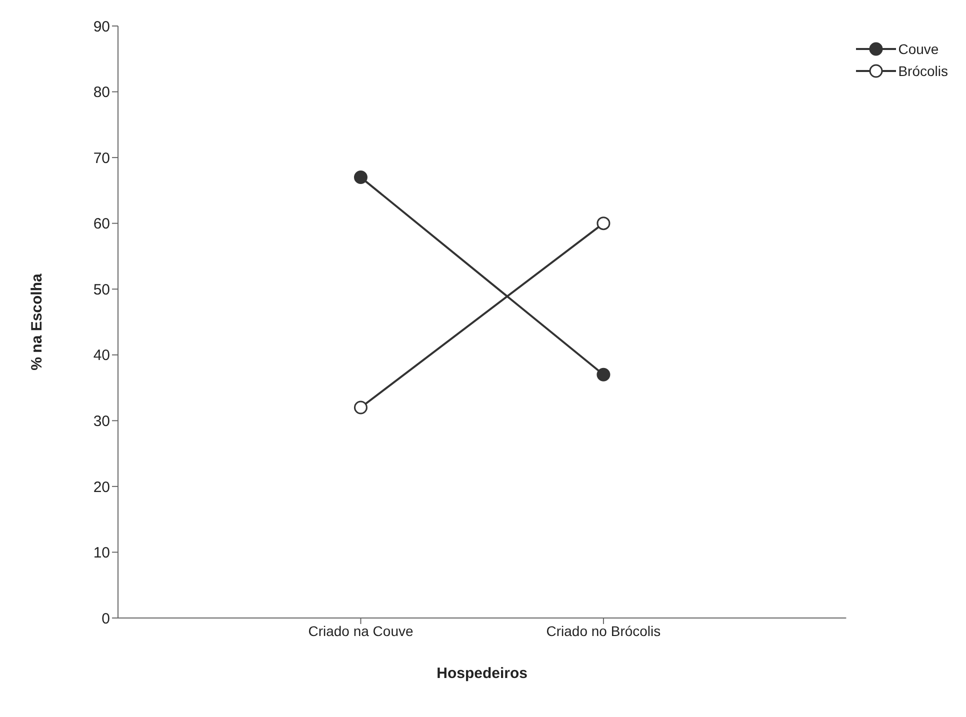  Describe the element at coordinates (101, 355) in the screenshot. I see `y-tick-label: 40` at that location.